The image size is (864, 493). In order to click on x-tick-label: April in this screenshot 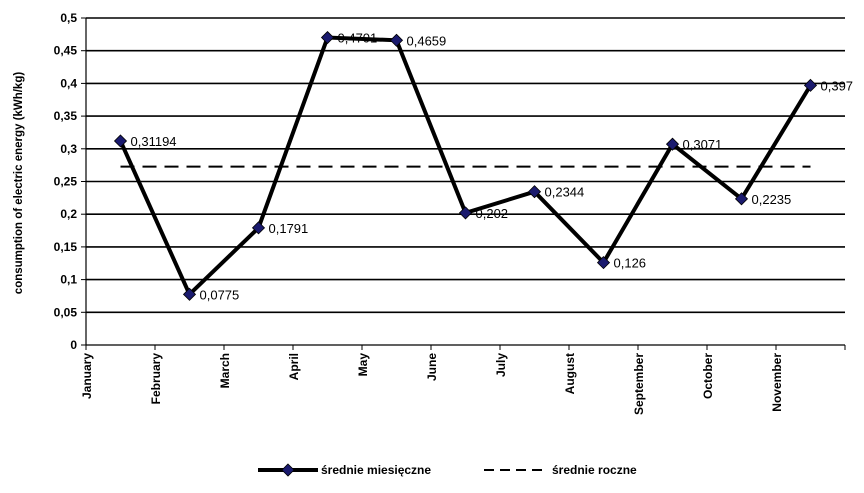, I will do `click(294, 366)`.